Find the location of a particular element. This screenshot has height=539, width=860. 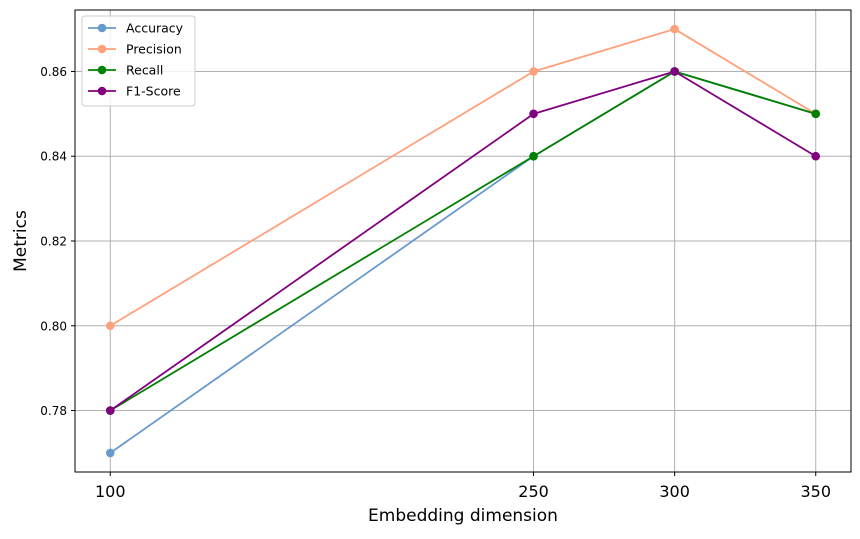

x-tick-label: 250 is located at coordinates (533, 491).